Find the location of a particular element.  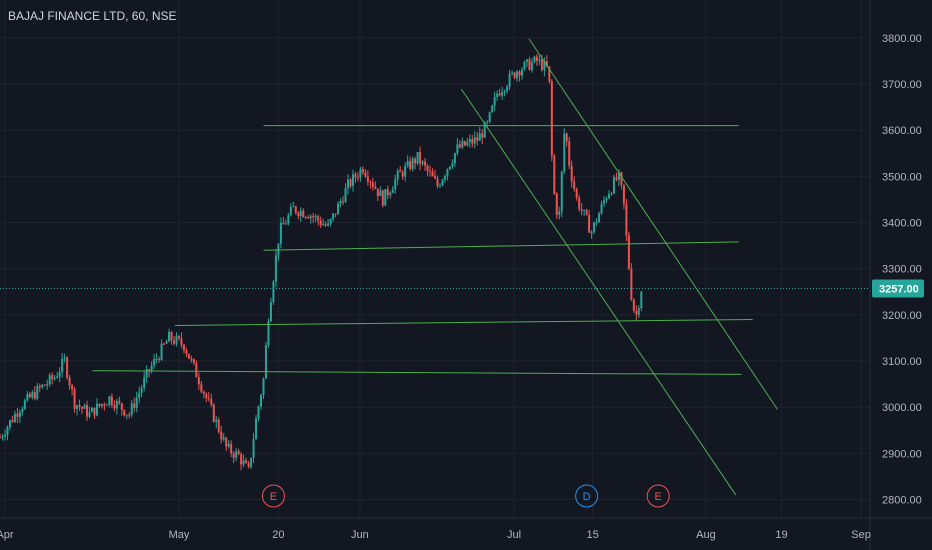

x-tick-label: 19 is located at coordinates (781, 535).